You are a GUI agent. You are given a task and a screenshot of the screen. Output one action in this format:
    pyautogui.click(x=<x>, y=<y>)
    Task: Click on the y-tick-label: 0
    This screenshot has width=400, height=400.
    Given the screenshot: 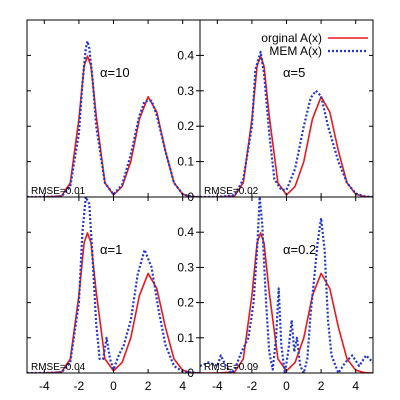 What is the action you would take?
    pyautogui.click(x=190, y=373)
    